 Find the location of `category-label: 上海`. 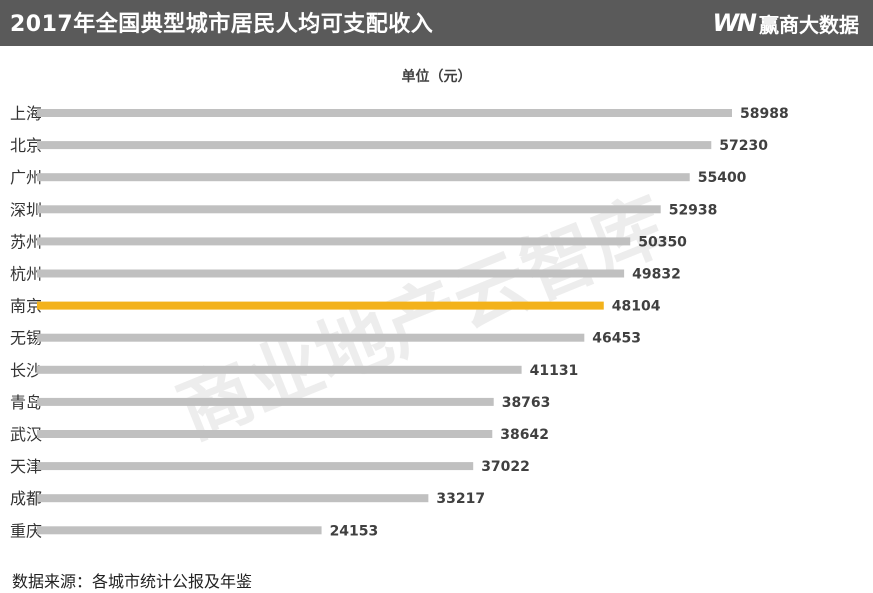

category-label: 上海 is located at coordinates (26, 113).